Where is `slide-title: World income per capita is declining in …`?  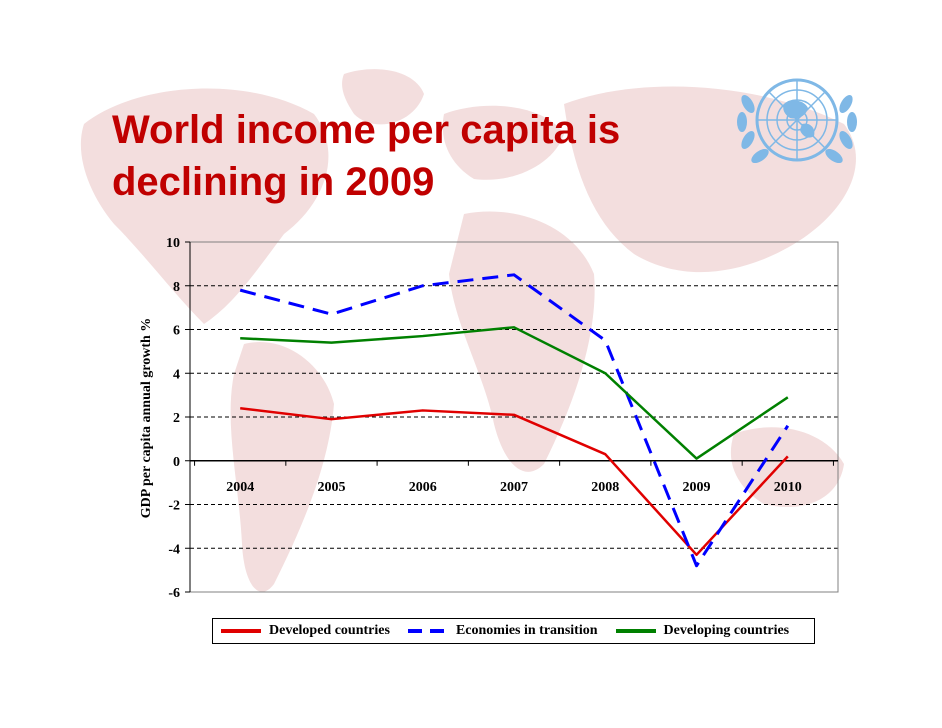 slide-title: World income per capita is declining in … is located at coordinates (432, 156).